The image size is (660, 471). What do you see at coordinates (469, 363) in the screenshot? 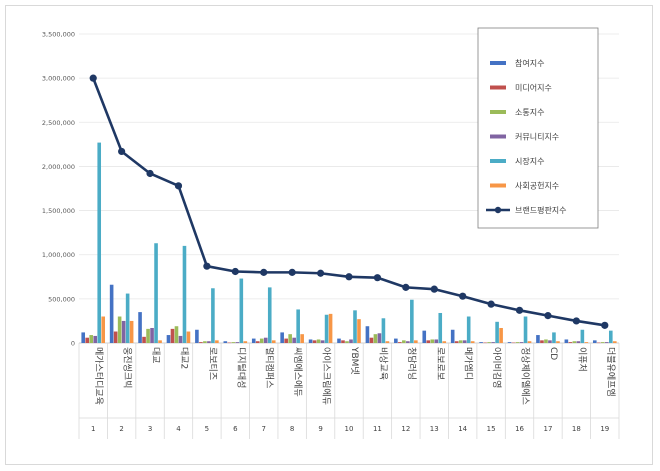
I see `category-label-14: 메가엠디` at bounding box center [469, 363].